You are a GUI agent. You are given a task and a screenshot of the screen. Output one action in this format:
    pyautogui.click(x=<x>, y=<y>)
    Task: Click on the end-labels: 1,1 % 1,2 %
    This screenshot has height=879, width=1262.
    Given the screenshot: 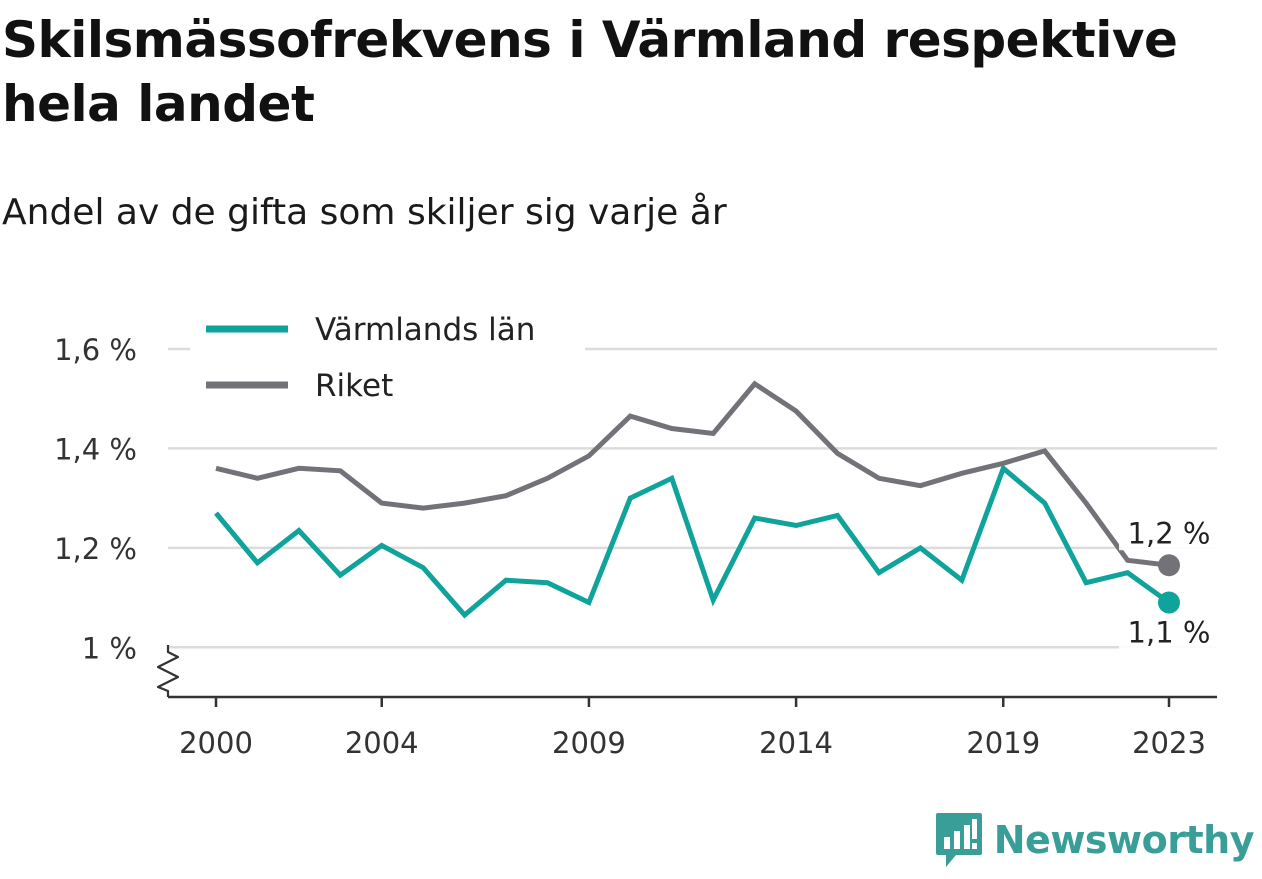 What is the action you would take?
    pyautogui.click(x=1169, y=583)
    